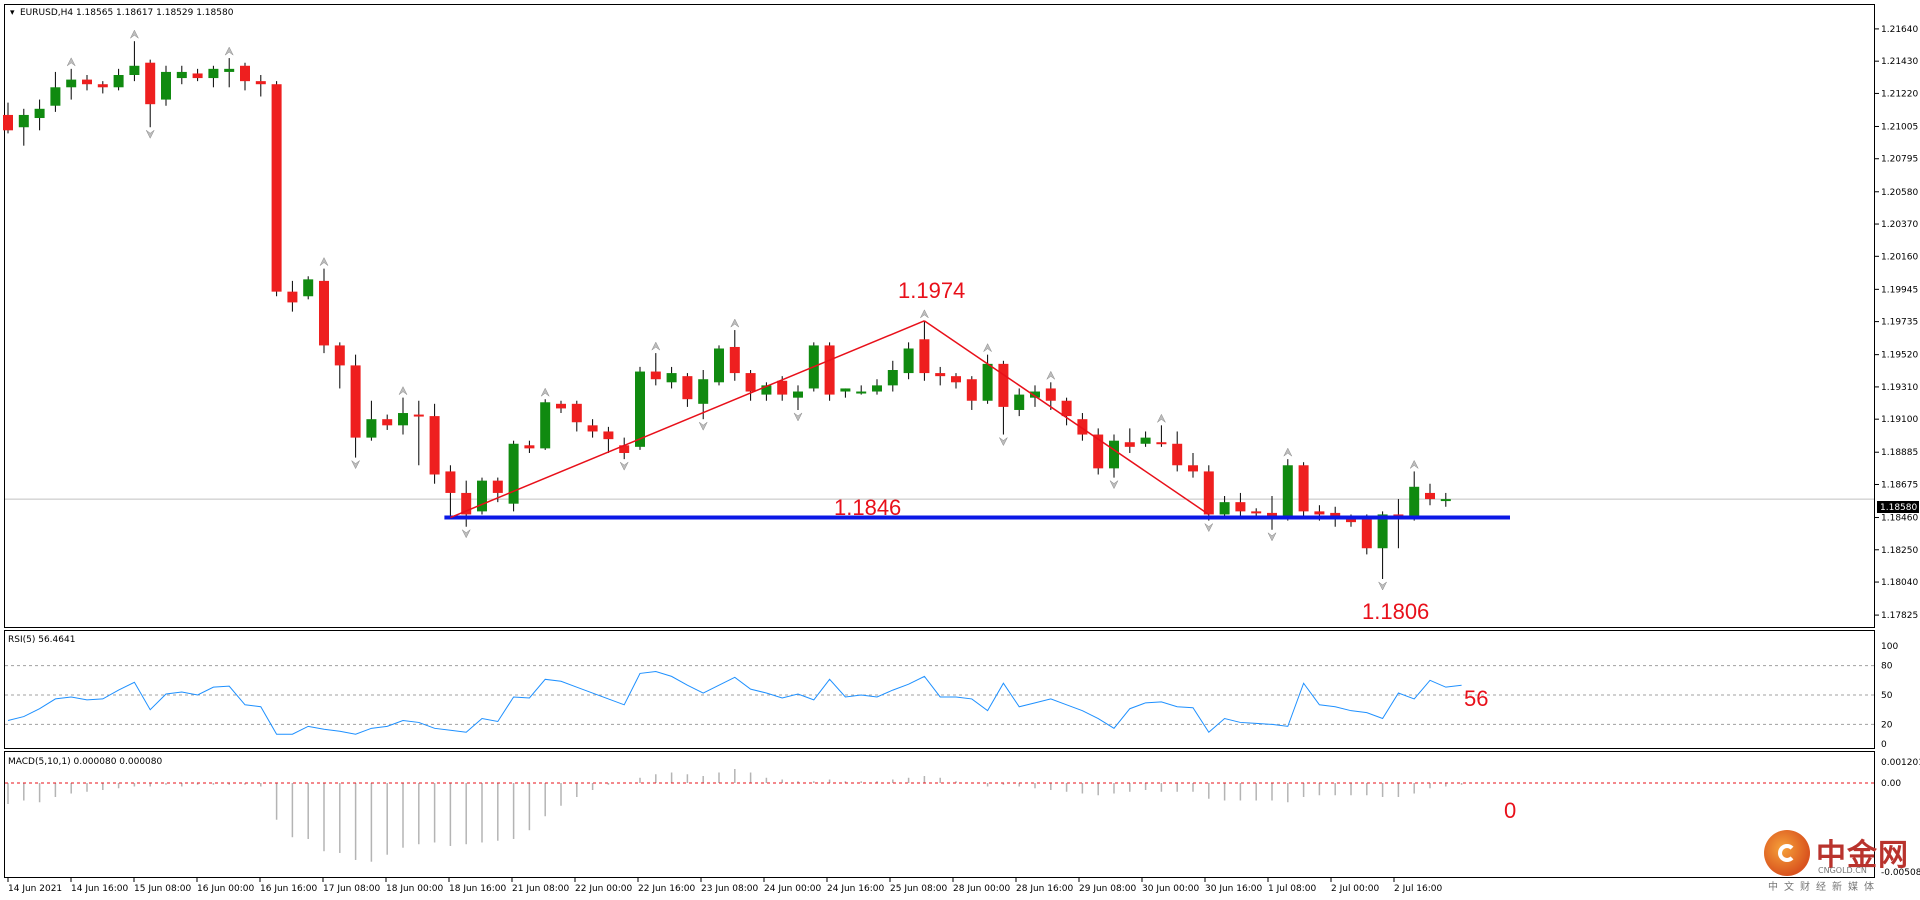  I want to click on time-axis-label: 28 Jun 00:00, so click(981, 889).